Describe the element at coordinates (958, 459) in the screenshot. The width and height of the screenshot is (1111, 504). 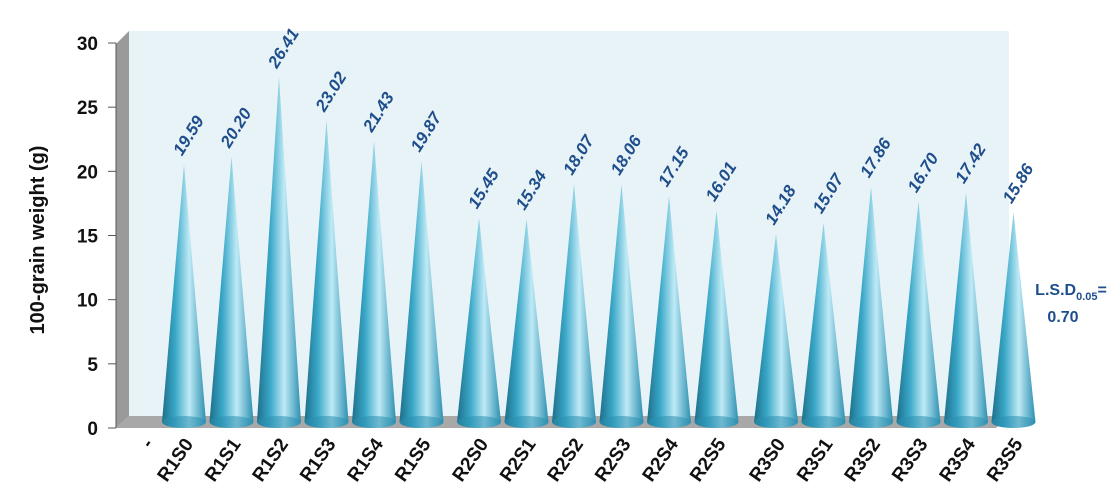
I see `x-tick-label: R3S4` at that location.